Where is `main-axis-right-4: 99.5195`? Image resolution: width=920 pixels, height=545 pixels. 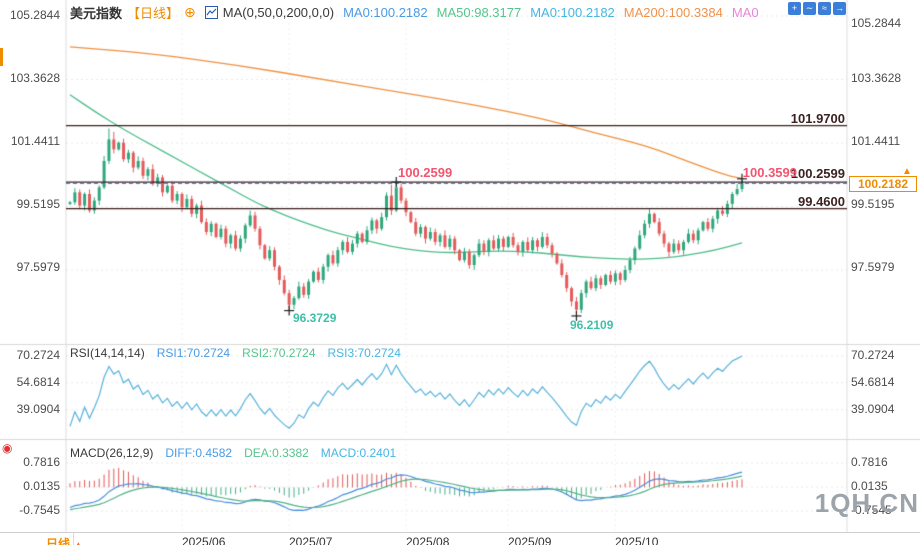 main-axis-right-4: 99.5195 is located at coordinates (873, 204).